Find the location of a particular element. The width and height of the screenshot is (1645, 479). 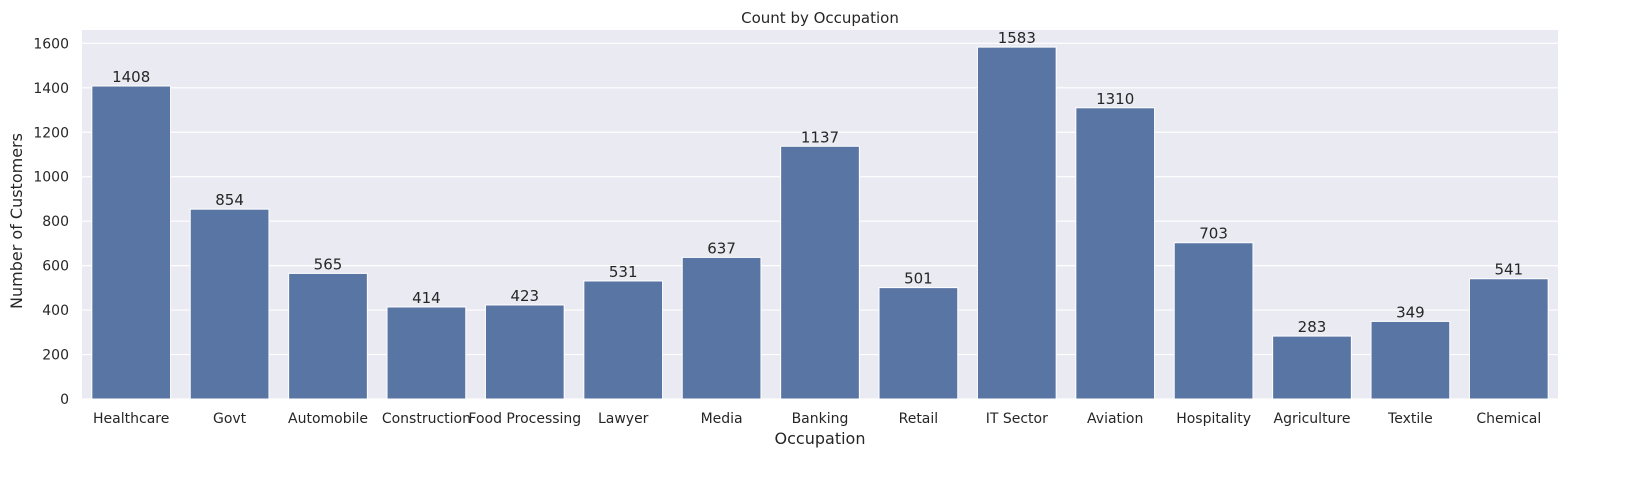

data-label: 349 is located at coordinates (1410, 312).